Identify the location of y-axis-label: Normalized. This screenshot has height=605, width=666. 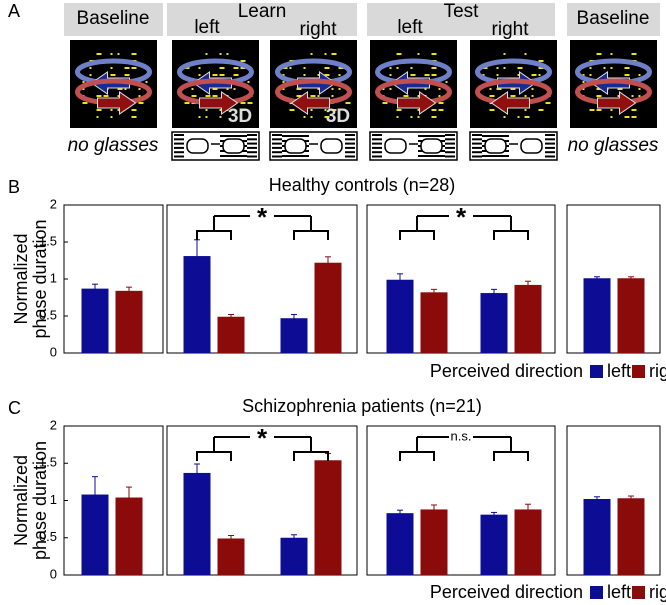
(21, 278).